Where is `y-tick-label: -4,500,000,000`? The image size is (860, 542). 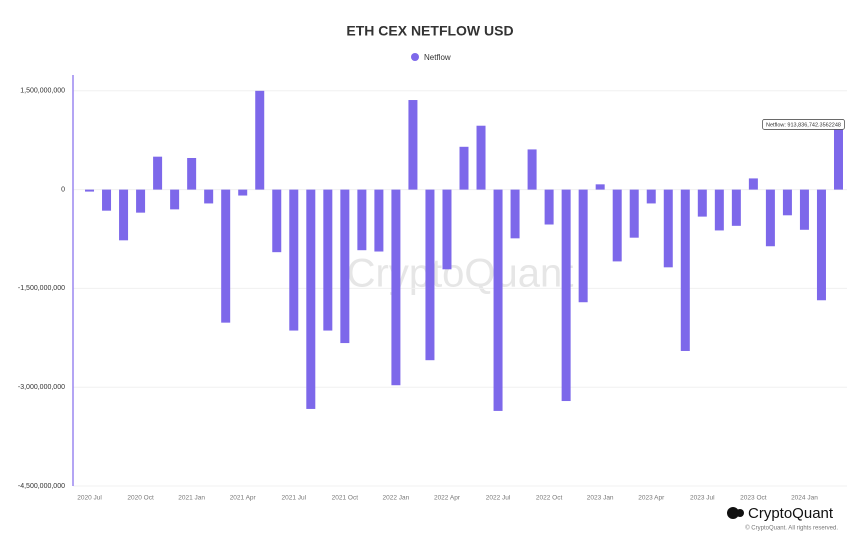 y-tick-label: -4,500,000,000 is located at coordinates (41, 486).